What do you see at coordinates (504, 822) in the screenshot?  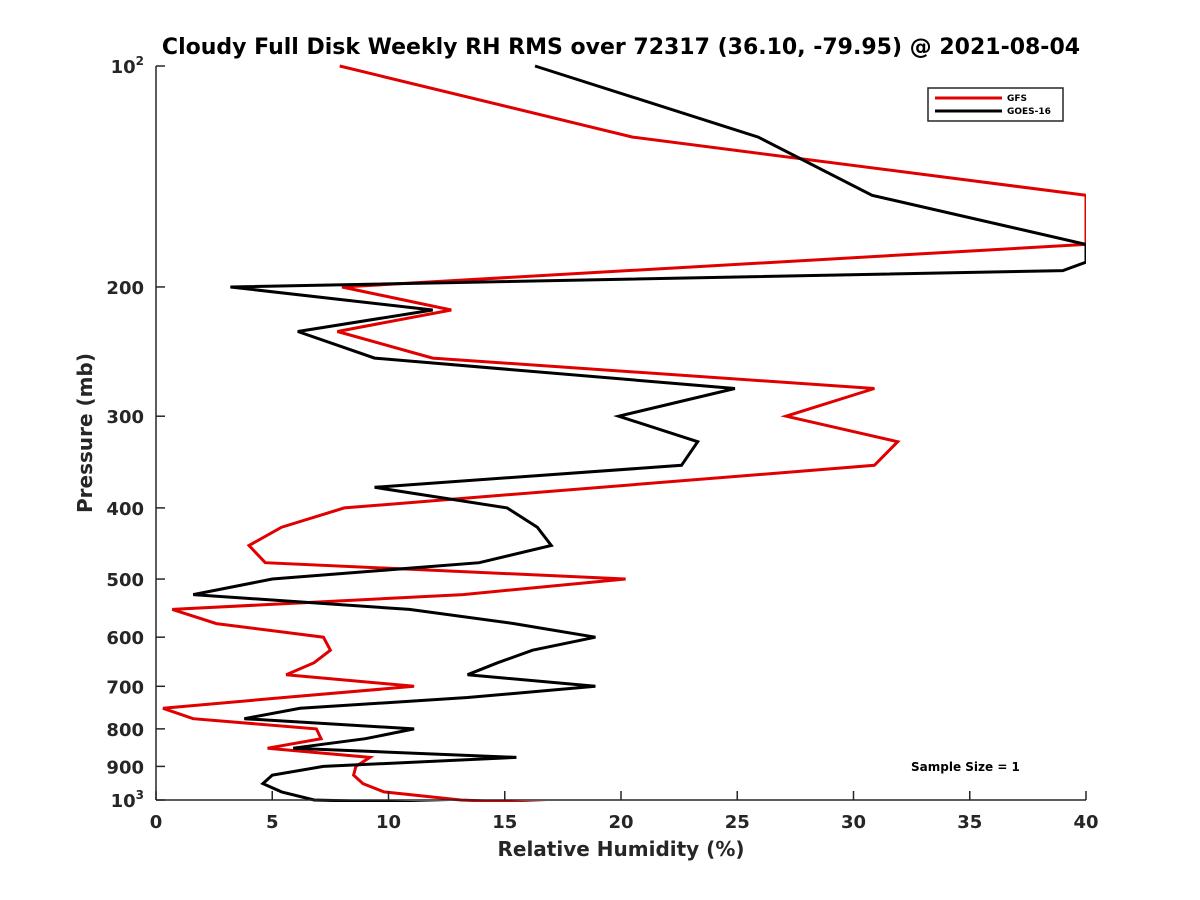 I see `x-tick-label: 15` at bounding box center [504, 822].